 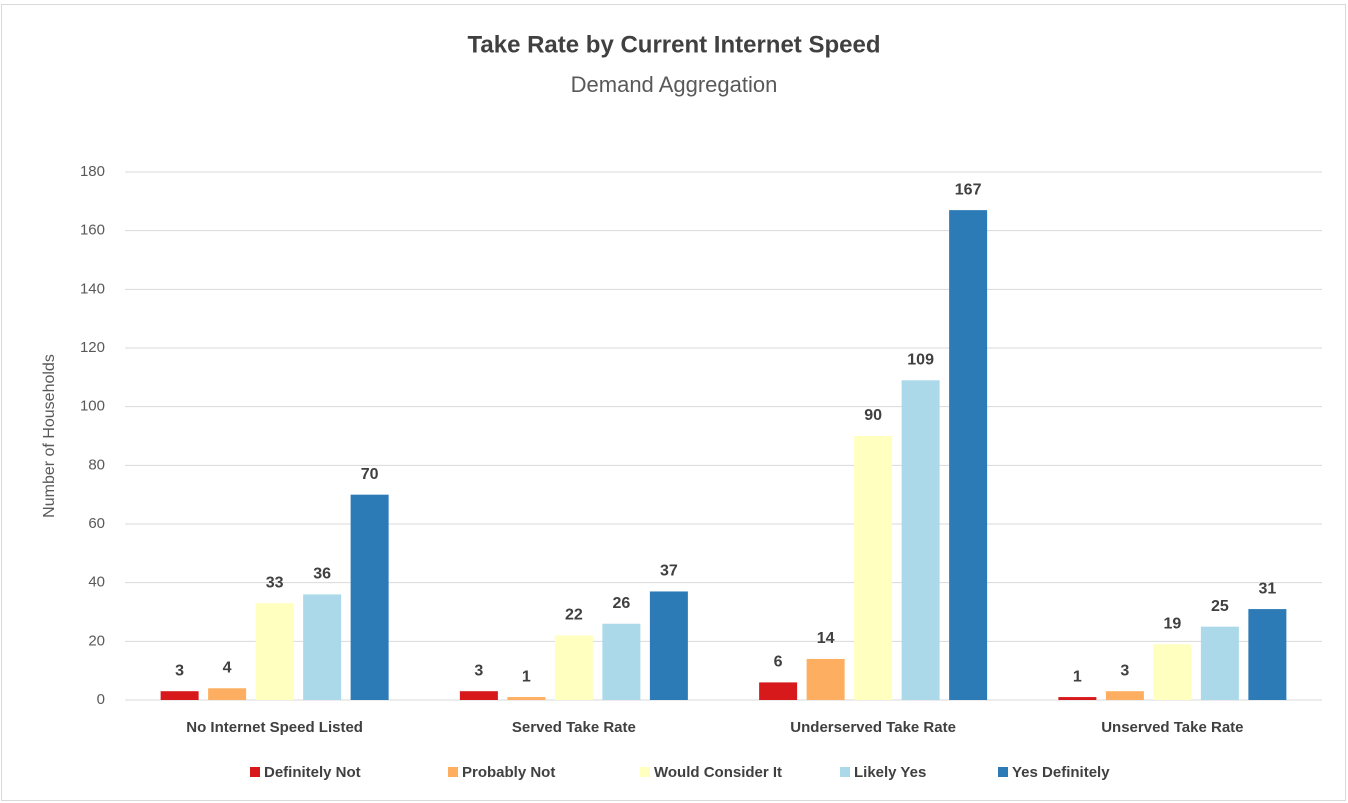 What do you see at coordinates (96, 640) in the screenshot?
I see `y-tick-label: 20` at bounding box center [96, 640].